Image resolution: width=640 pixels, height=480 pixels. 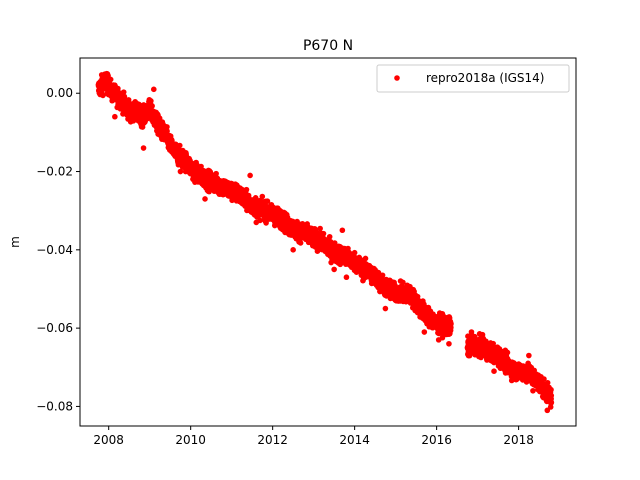 I want to click on y-tick-label: −0.06, so click(x=54, y=328).